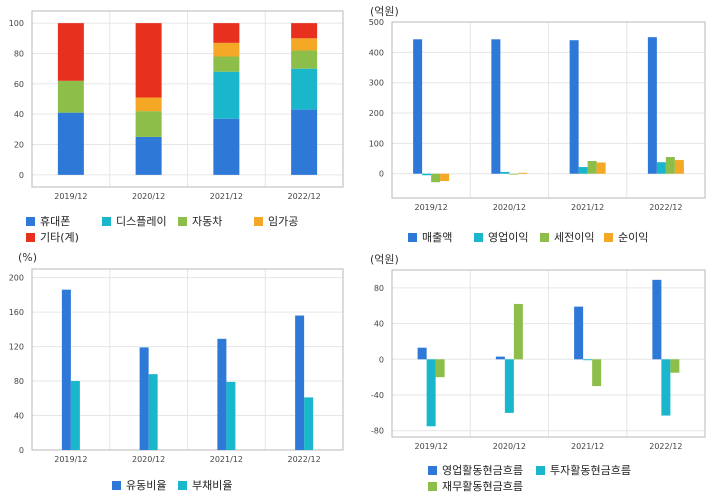 This screenshot has height=496, width=720. Describe the element at coordinates (141, 221) in the screenshot. I see `legend-label: 디스플레이` at that location.